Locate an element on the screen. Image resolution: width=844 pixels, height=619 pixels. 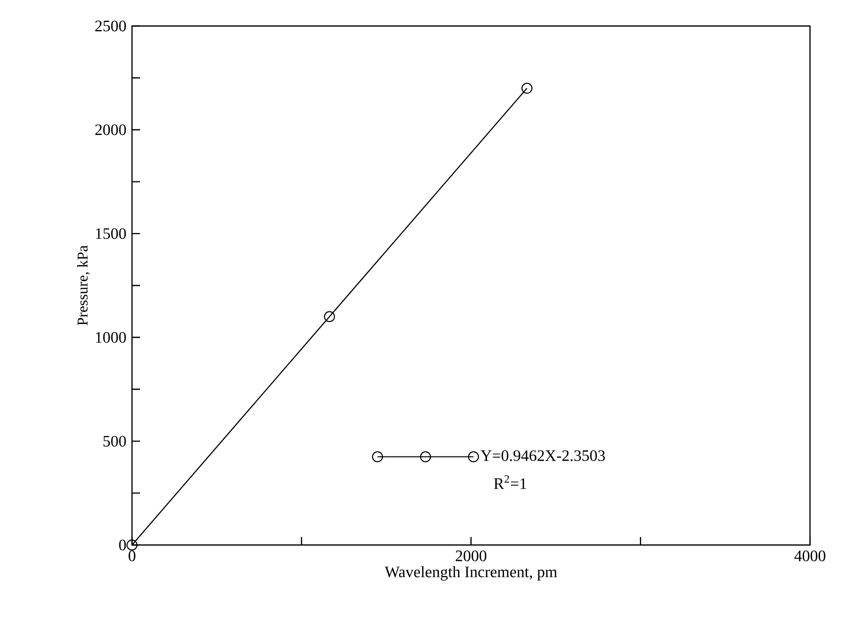
y-tick-label: 2500 is located at coordinates (110, 26).